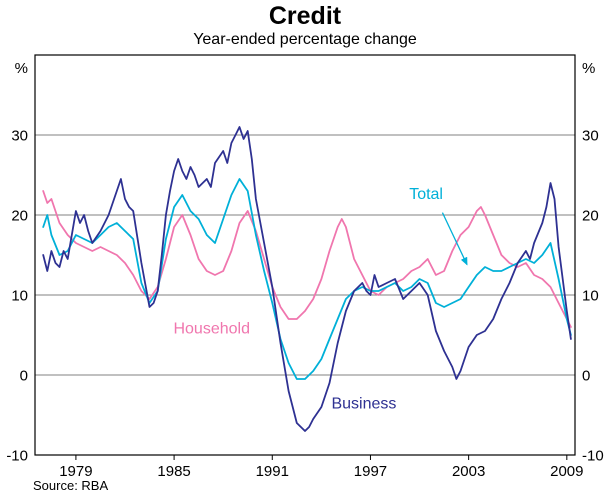  Describe the element at coordinates (370, 471) in the screenshot. I see `x-axis-label-1997: 1997` at that location.